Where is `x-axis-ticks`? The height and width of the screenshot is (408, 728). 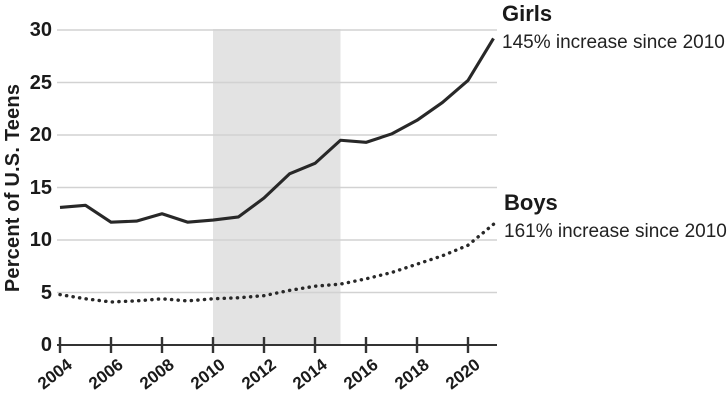 x-axis-ticks is located at coordinates (264, 345).